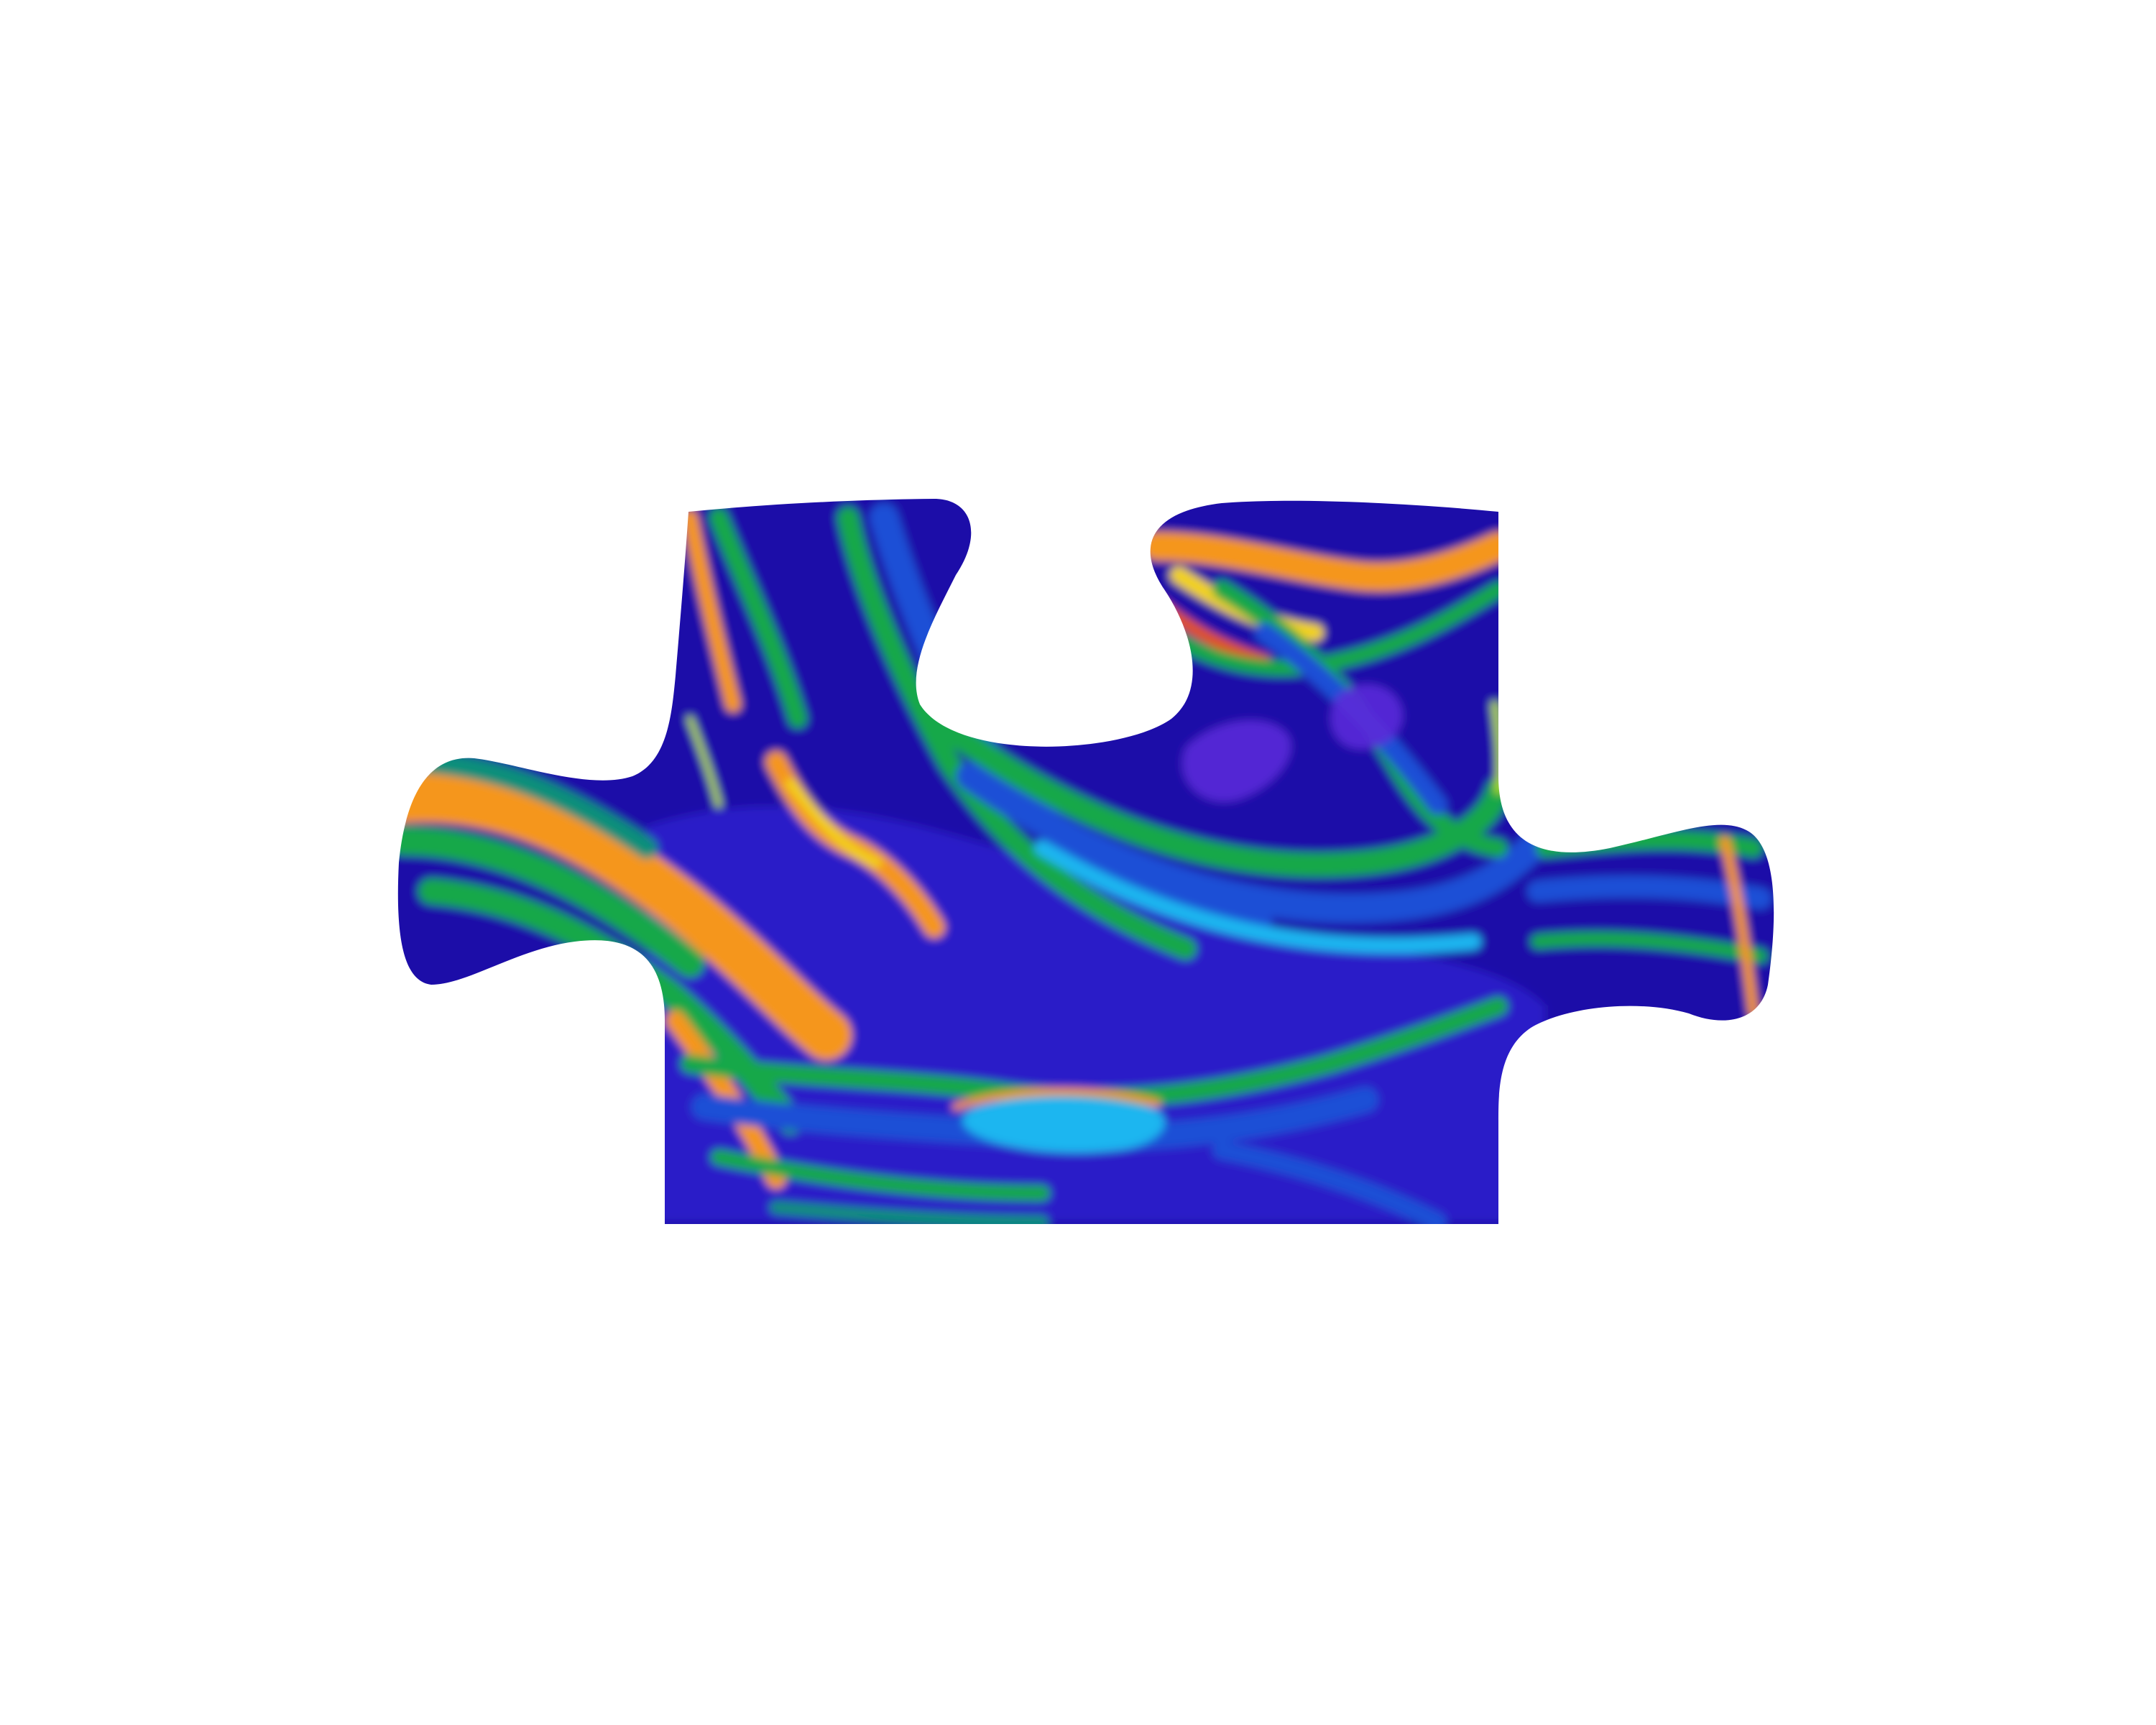  Describe the element at coordinates (1331, 628) in the screenshot. I see `swirl-green-top-right` at that location.